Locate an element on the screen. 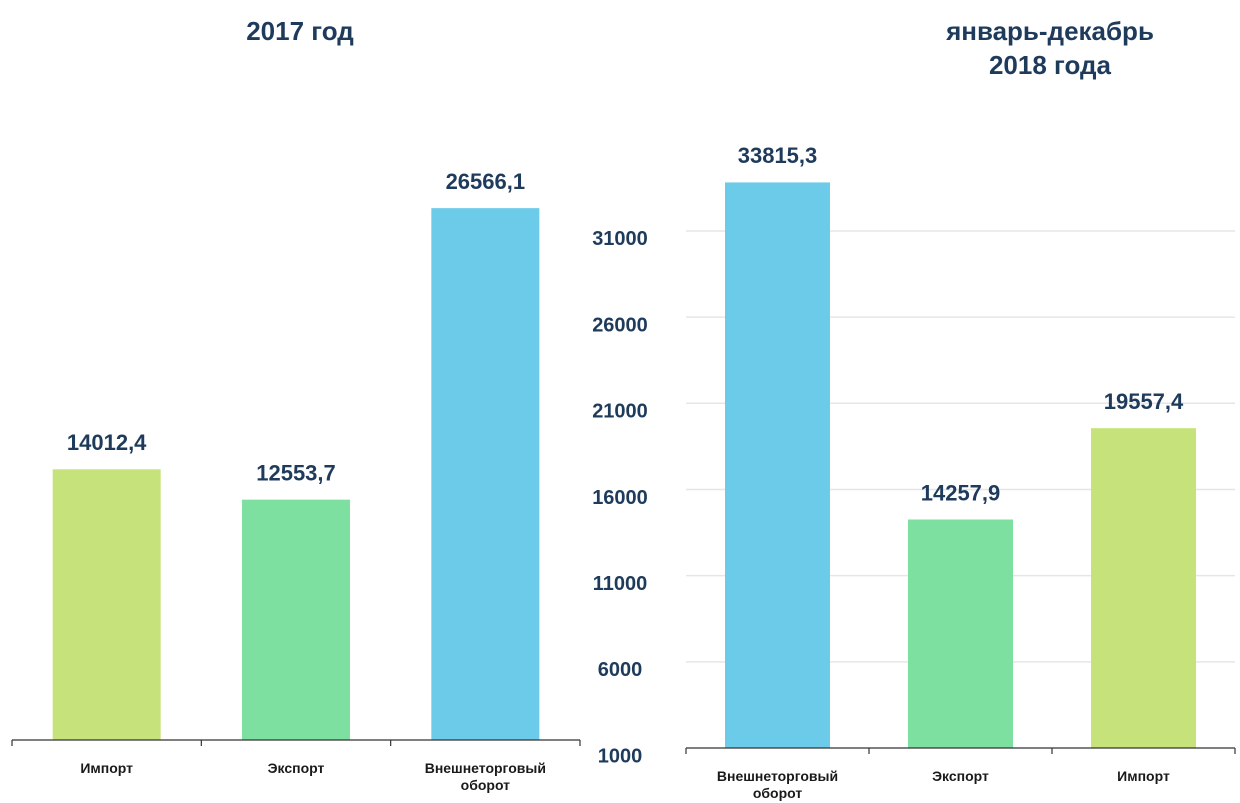 The height and width of the screenshot is (803, 1240). y-tick-label: 21000 is located at coordinates (620, 412).